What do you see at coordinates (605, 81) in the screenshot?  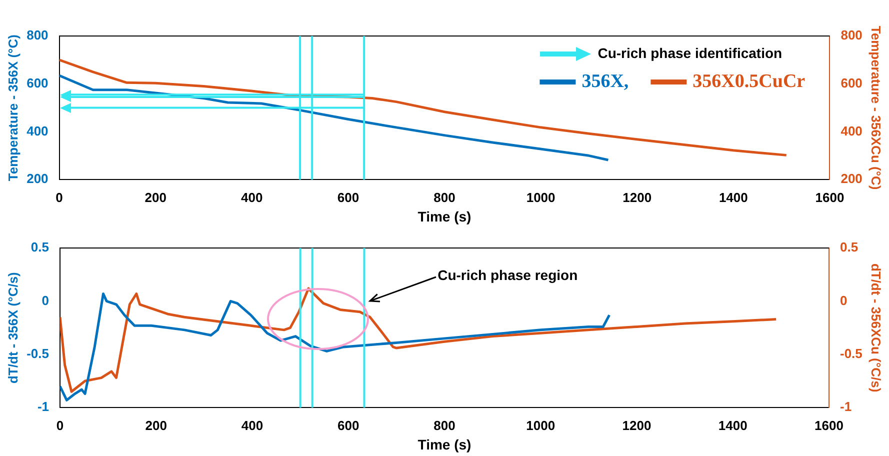 I see `legend-label: 356X,` at bounding box center [605, 81].